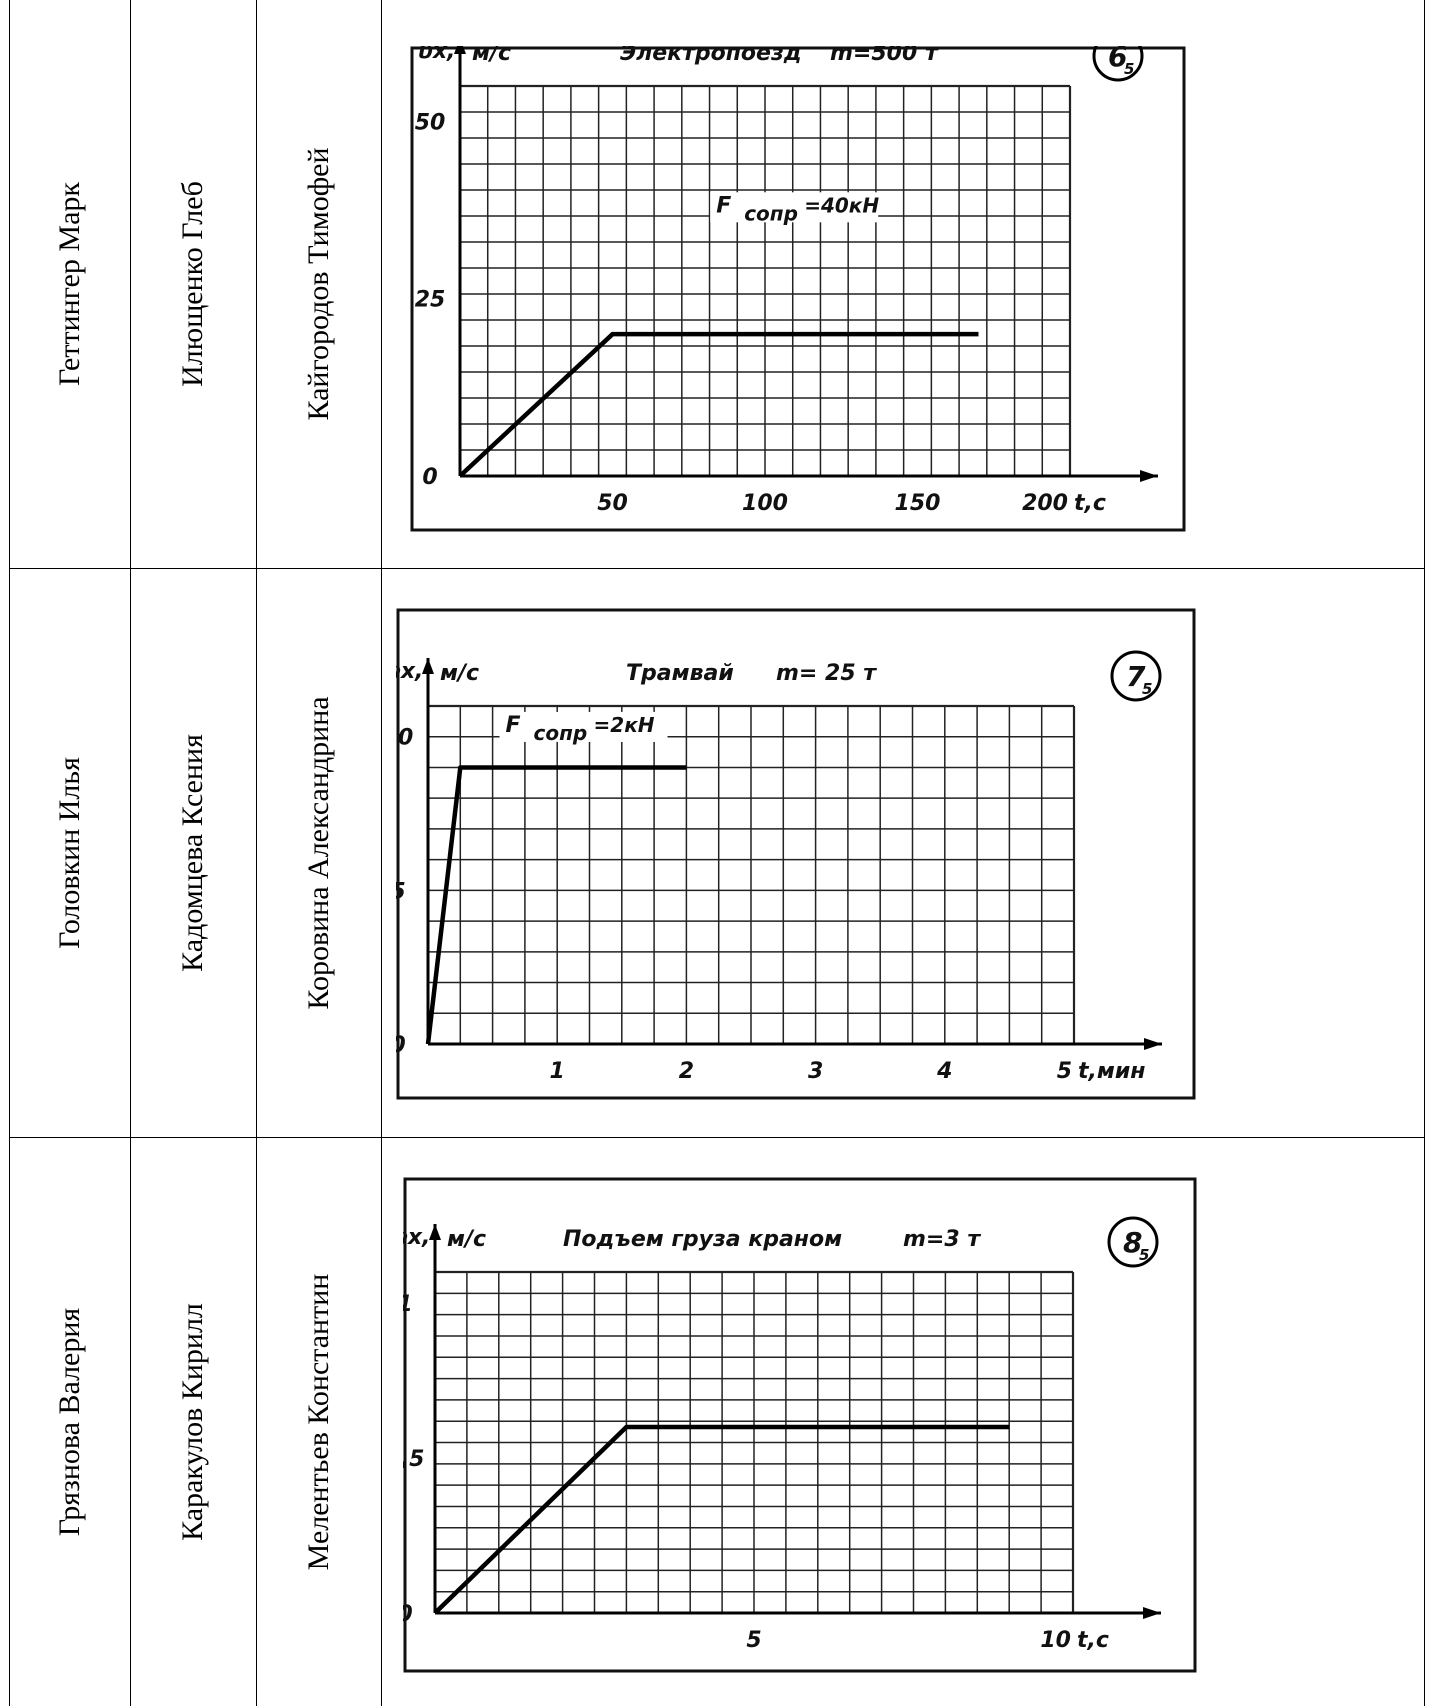 This screenshot has height=1706, width=1434. I want to click on variant-badge: 85, so click(1133, 1242).